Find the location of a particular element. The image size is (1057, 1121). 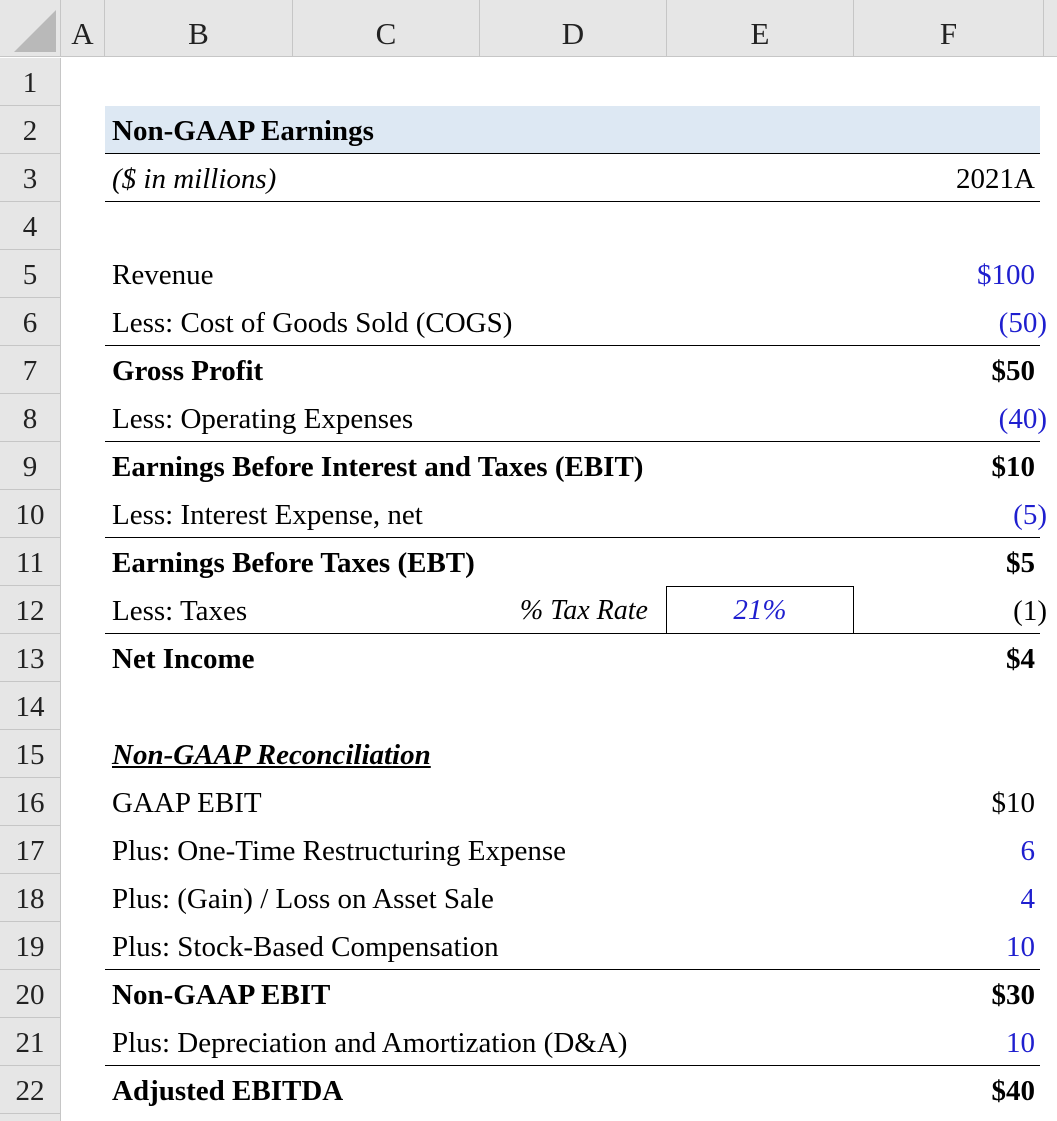

column-header-a: A is located at coordinates (83, 28).